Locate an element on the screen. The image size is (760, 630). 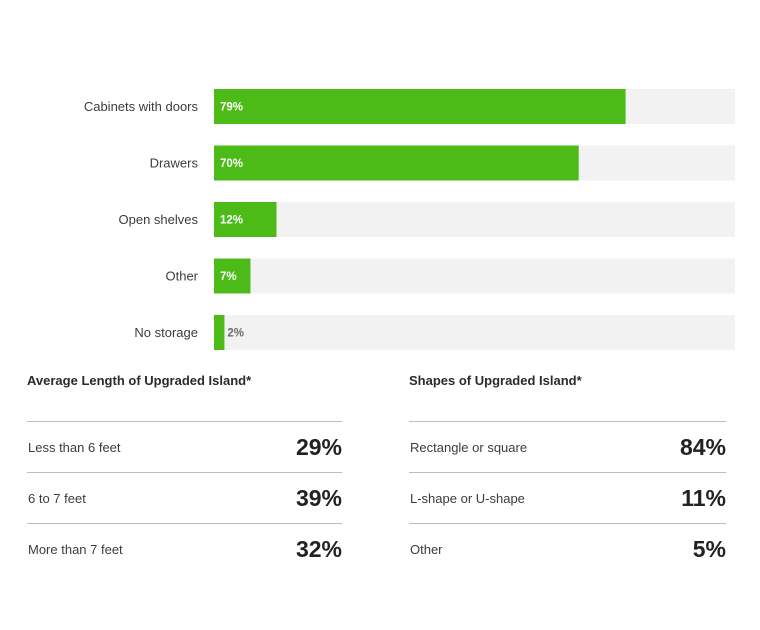
stat-label: Less than 6 feet is located at coordinates (74, 447).